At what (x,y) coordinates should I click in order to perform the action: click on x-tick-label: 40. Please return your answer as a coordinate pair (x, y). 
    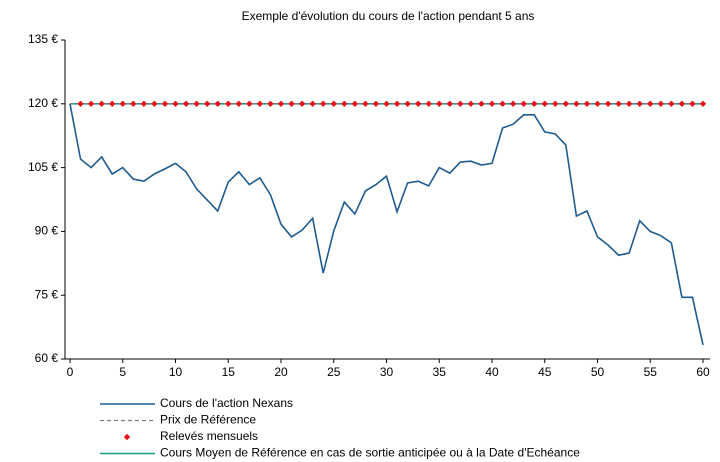
    Looking at the image, I should click on (492, 372).